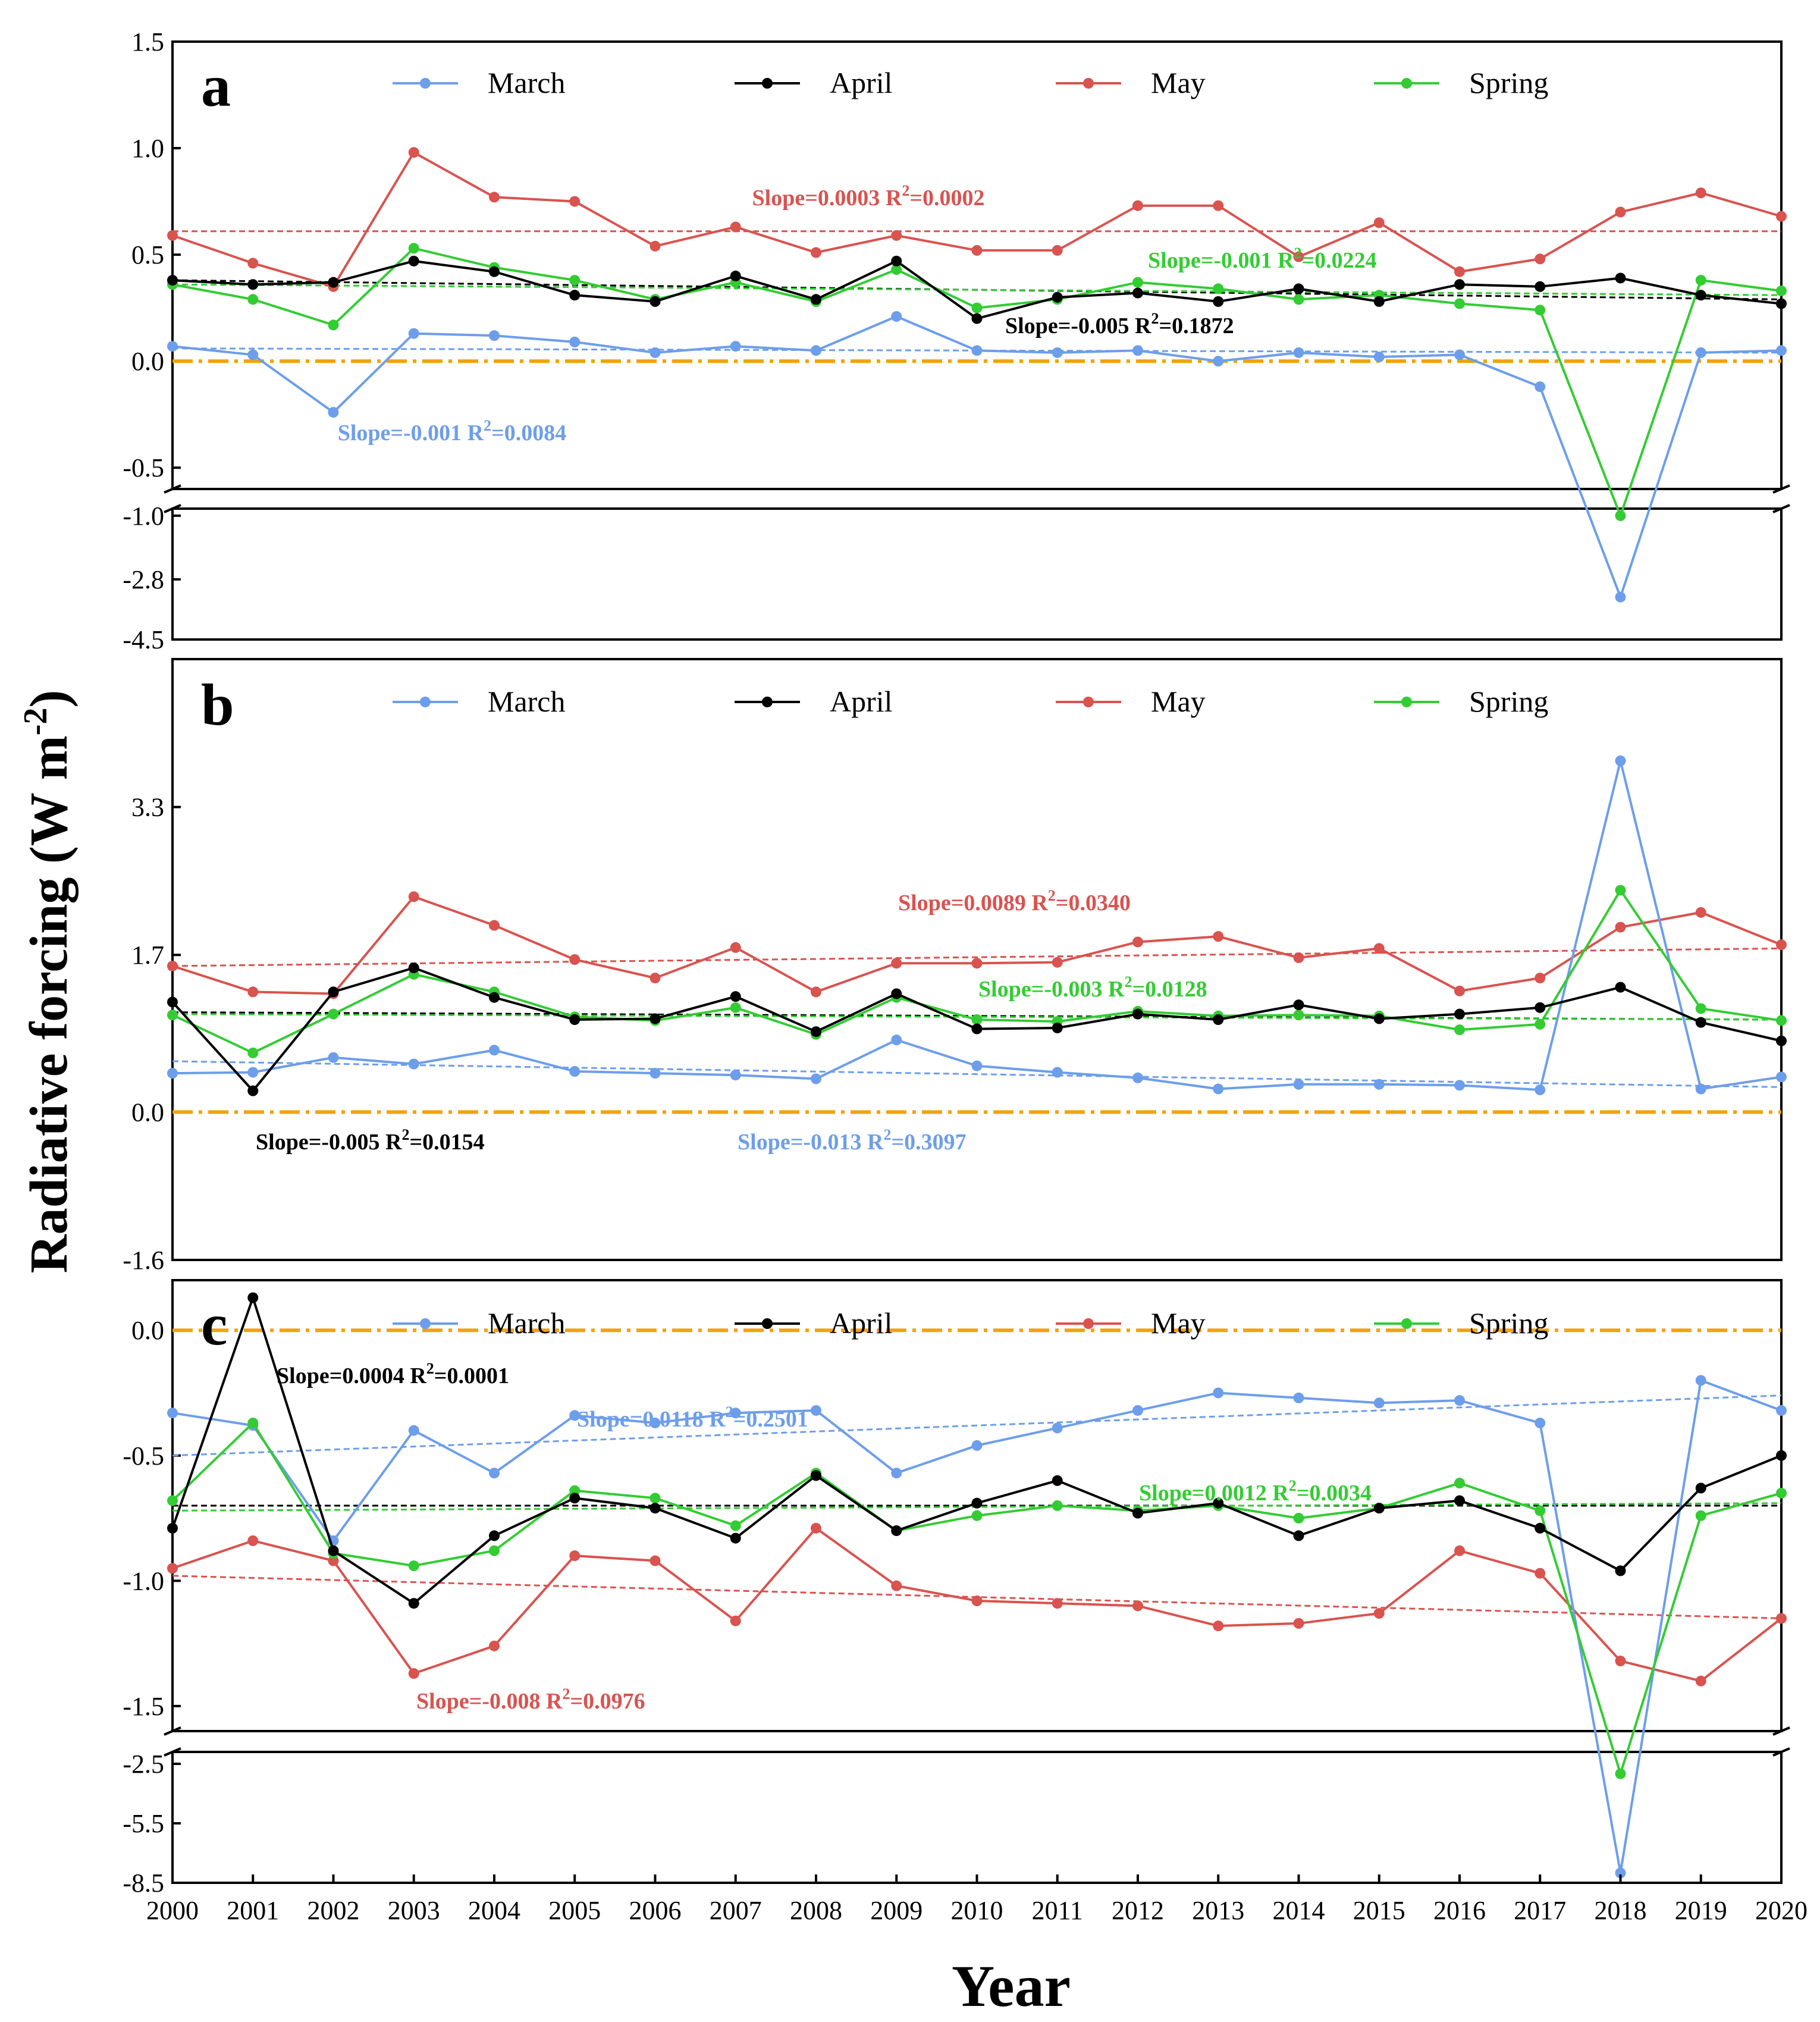  Describe the element at coordinates (977, 289) in the screenshot. I see `trend-line-spring` at that location.